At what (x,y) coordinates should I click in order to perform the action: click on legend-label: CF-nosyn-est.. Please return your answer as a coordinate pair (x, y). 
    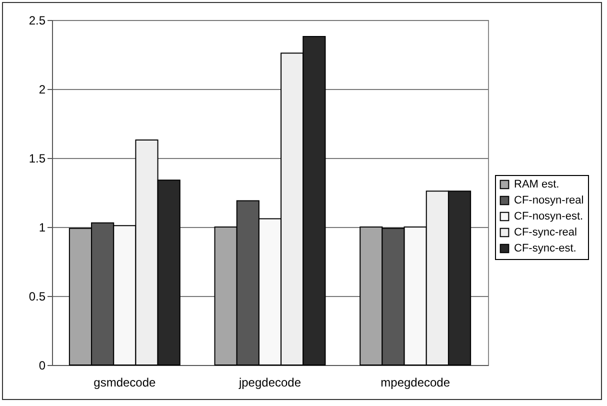
    Looking at the image, I should click on (549, 216).